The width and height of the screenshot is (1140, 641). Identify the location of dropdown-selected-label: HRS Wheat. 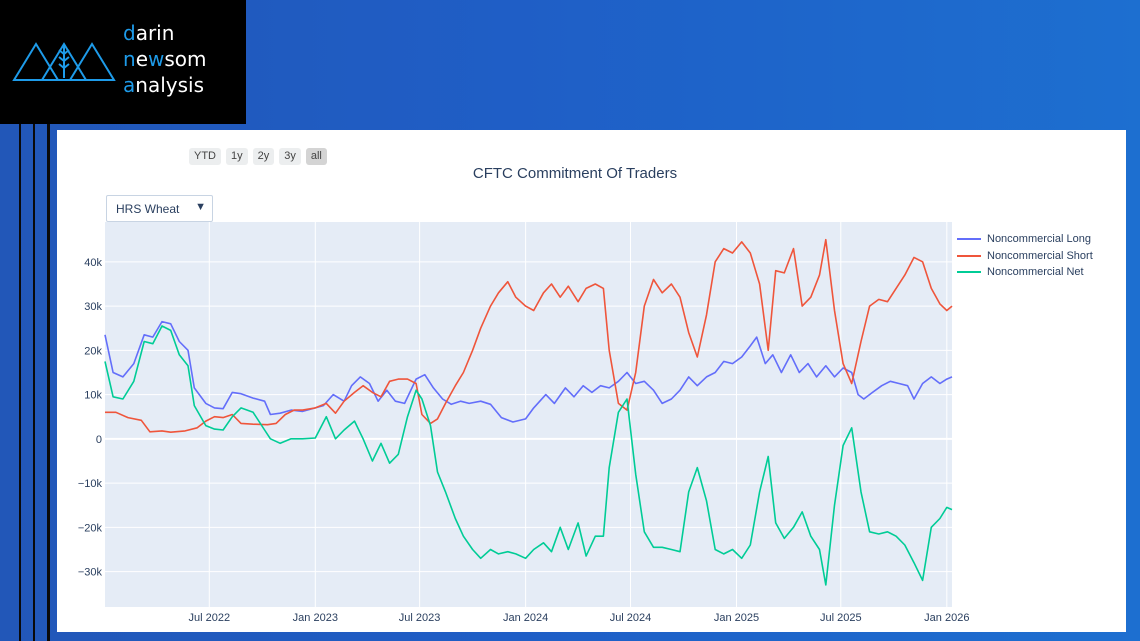
(148, 209).